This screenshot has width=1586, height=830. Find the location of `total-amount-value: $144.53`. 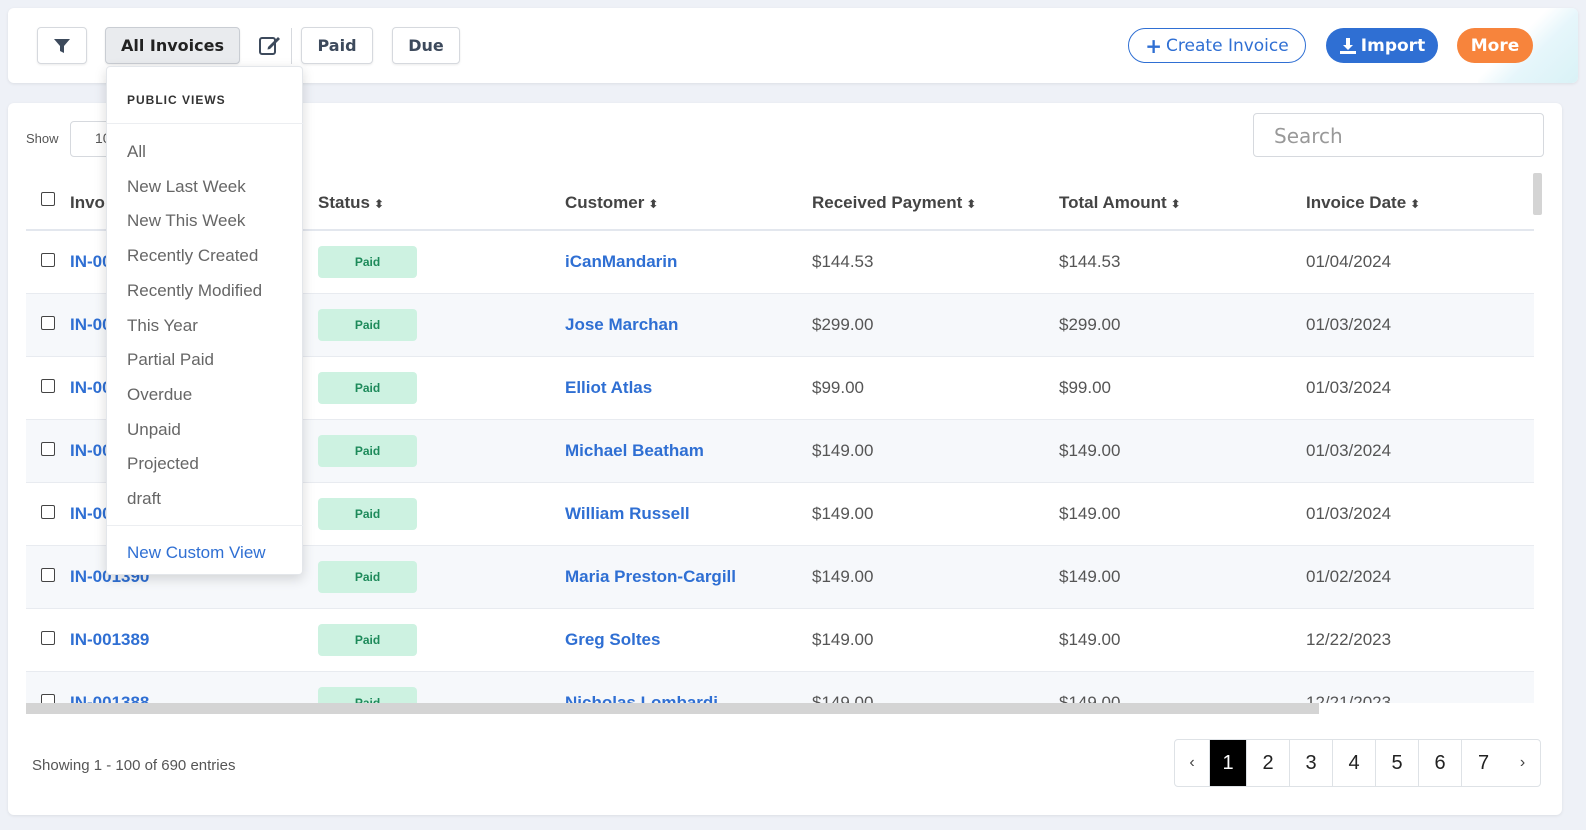

total-amount-value: $144.53 is located at coordinates (1090, 261).